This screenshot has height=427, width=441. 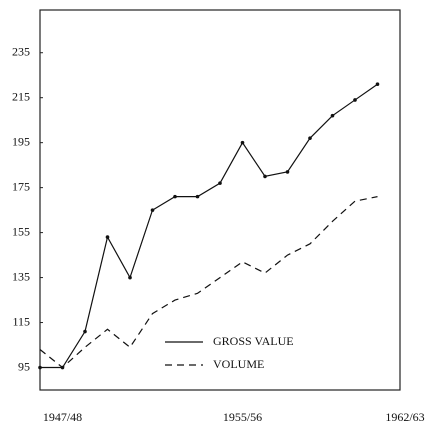 What do you see at coordinates (21, 321) in the screenshot?
I see `y-tick-label: 115` at bounding box center [21, 321].